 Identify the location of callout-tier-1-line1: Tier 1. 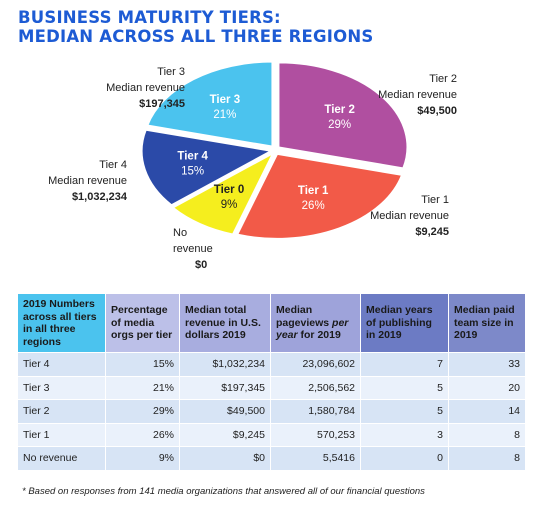
(435, 200).